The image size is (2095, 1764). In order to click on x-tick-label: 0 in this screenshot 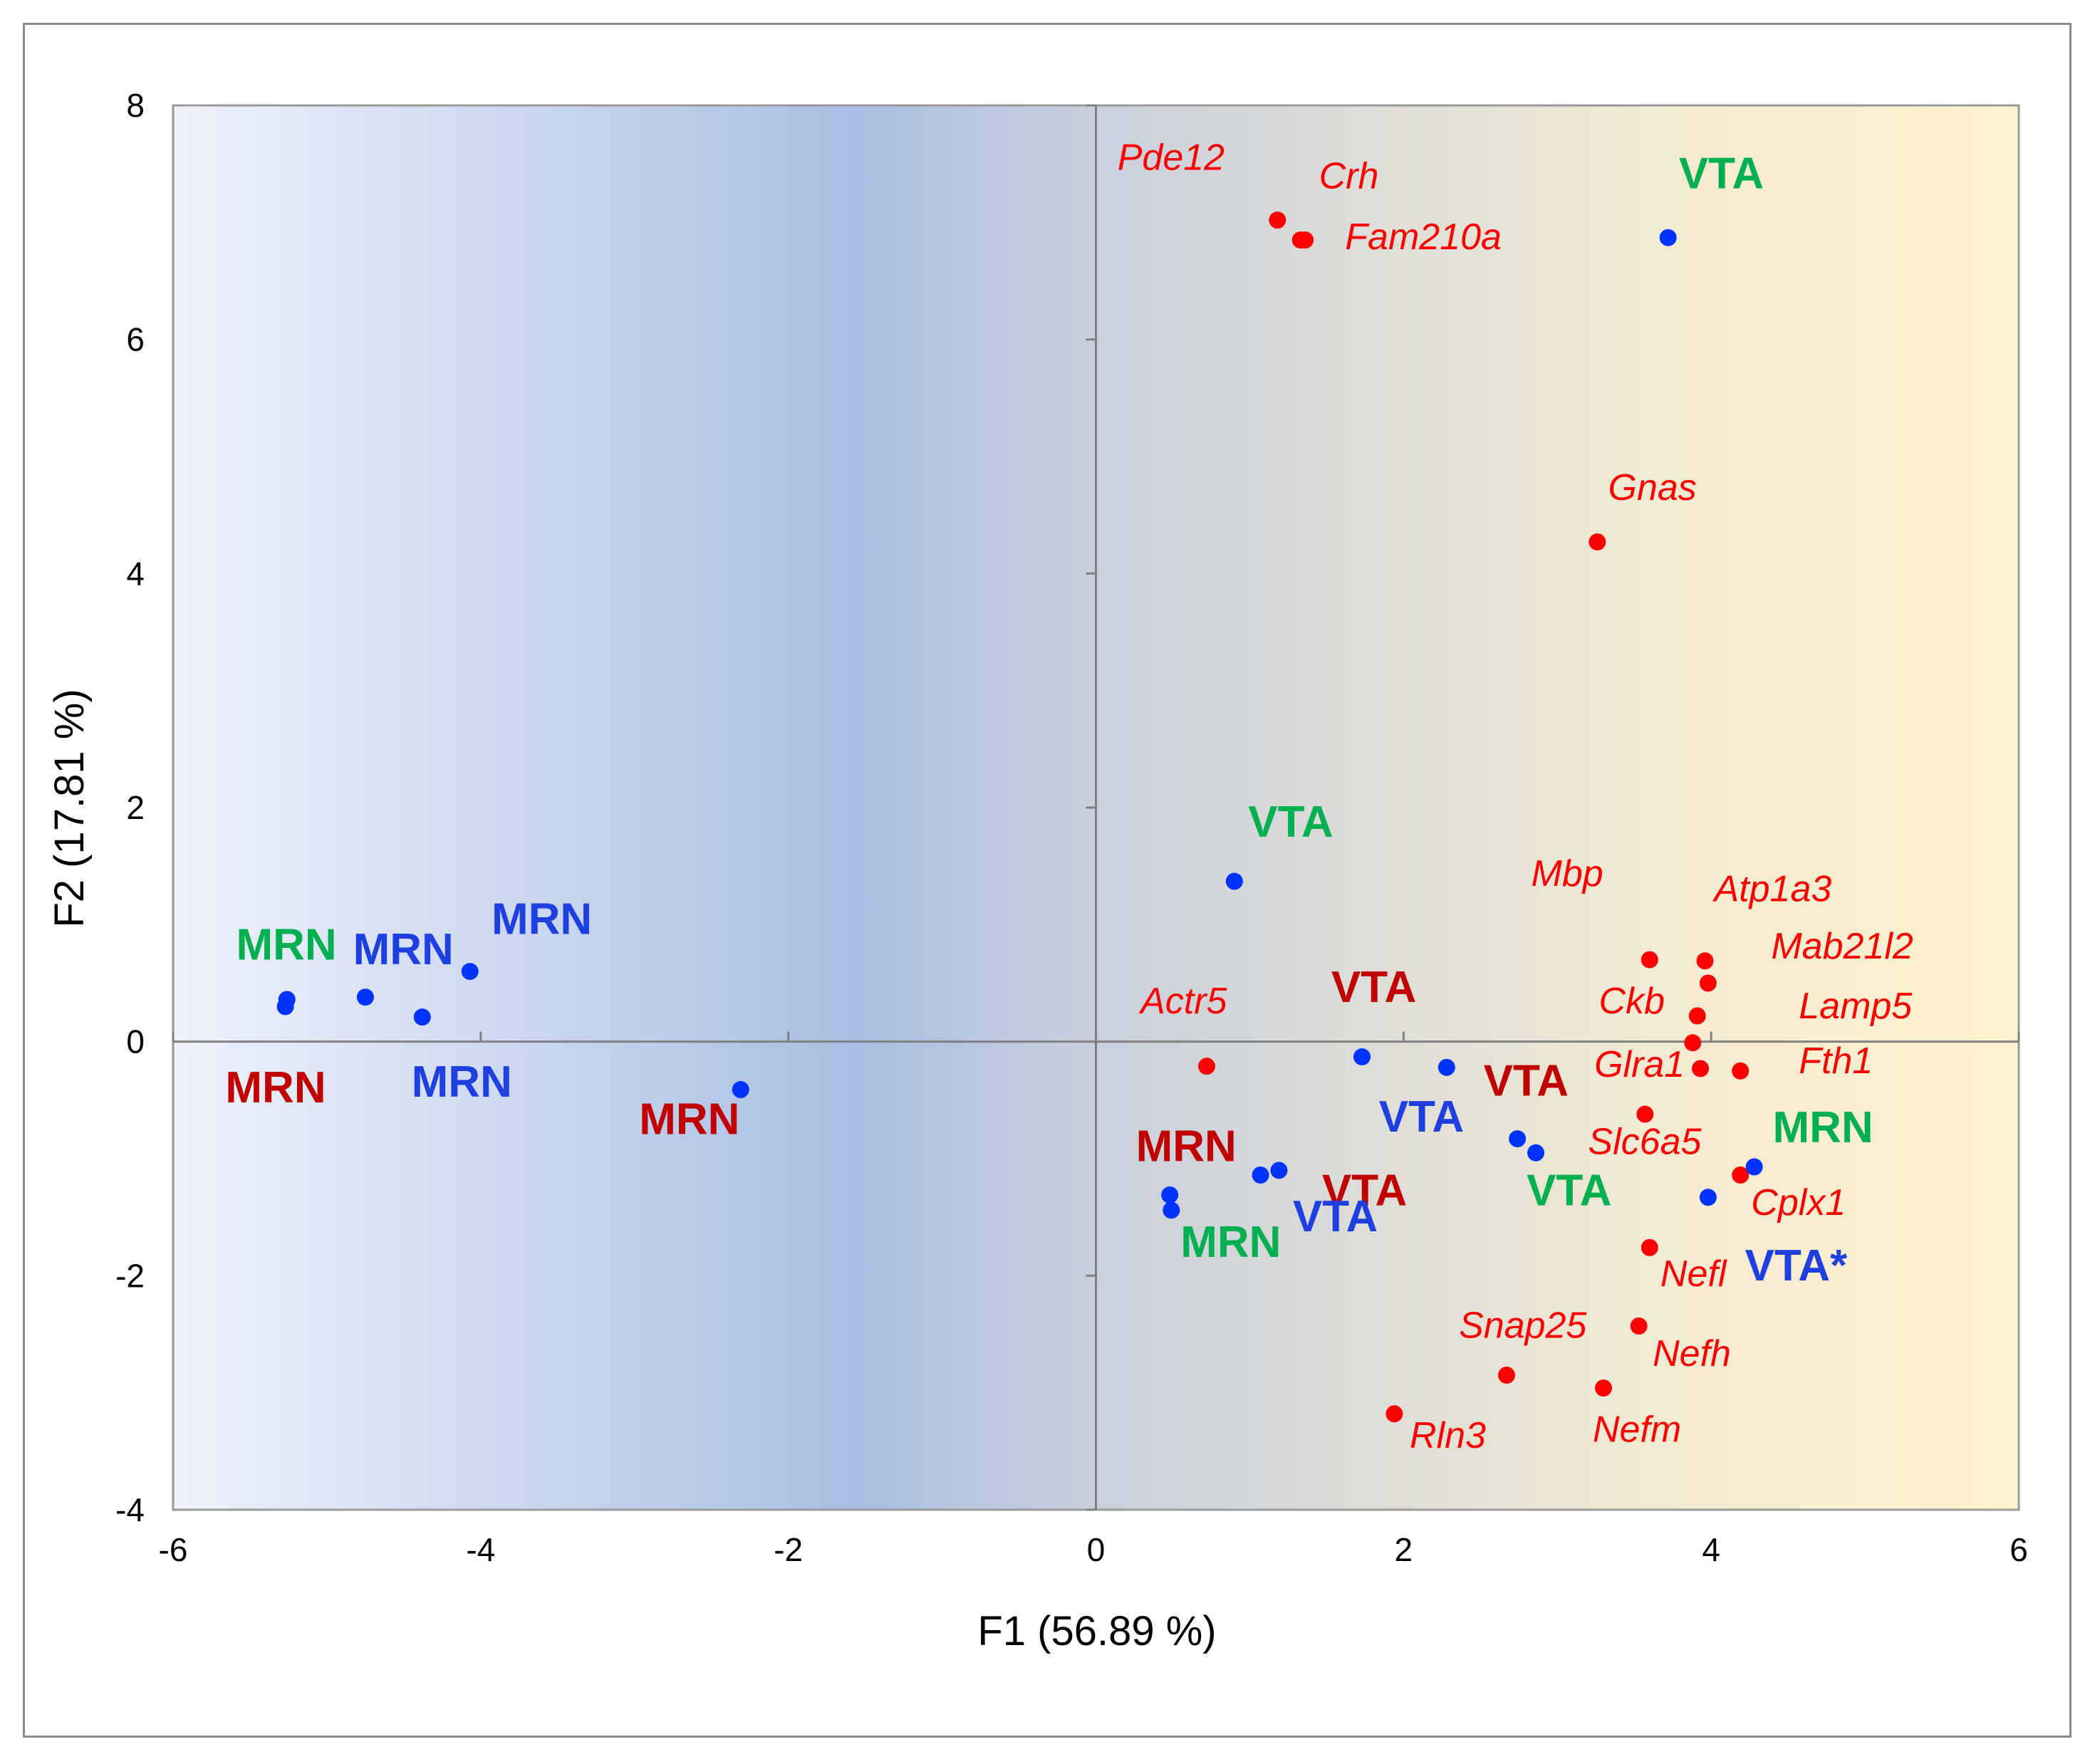, I will do `click(1096, 1550)`.